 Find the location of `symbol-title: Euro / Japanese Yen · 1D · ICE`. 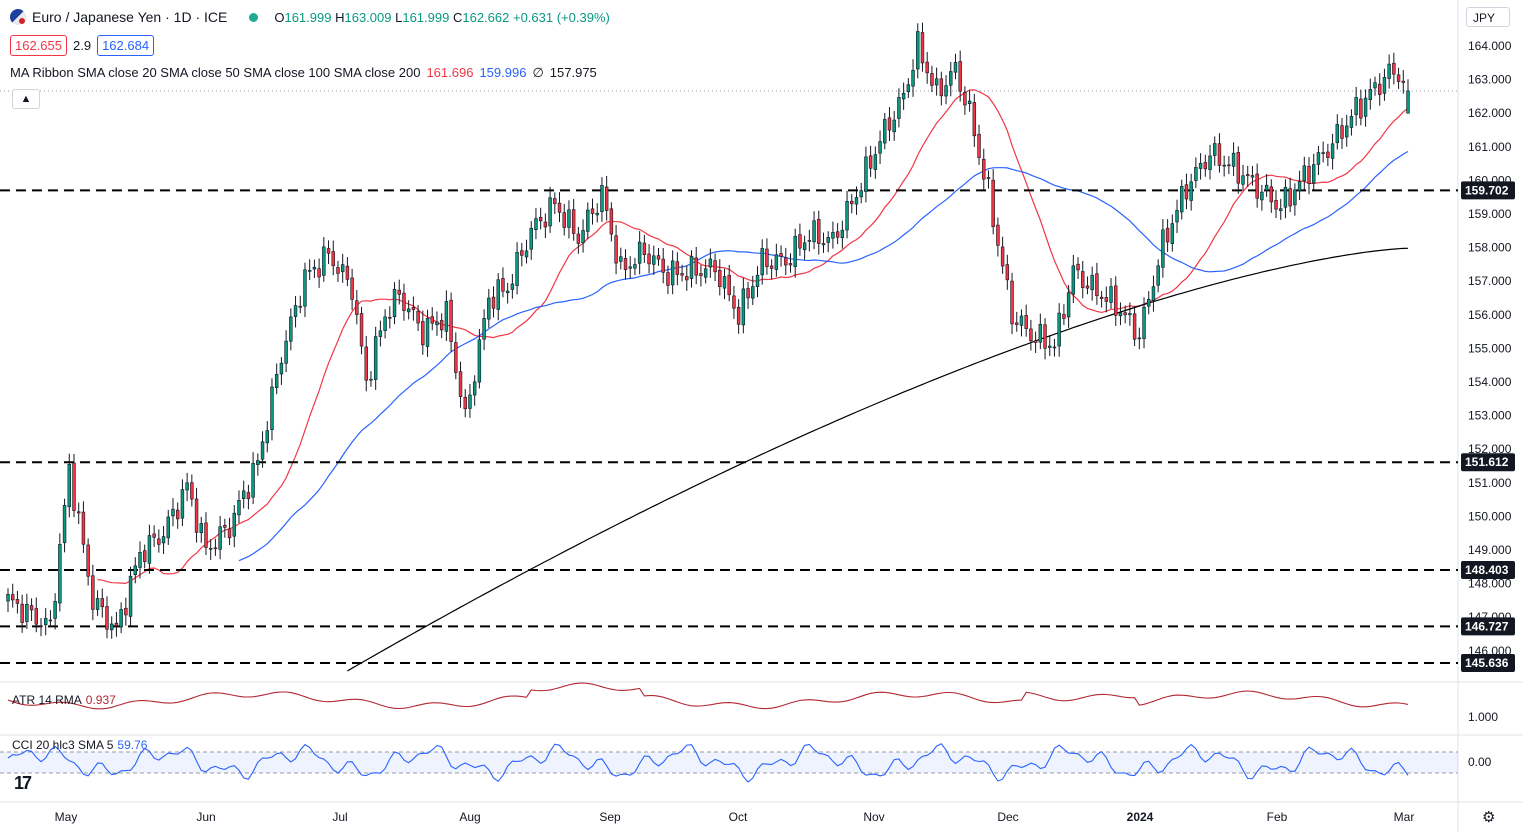

symbol-title: Euro / Japanese Yen · 1D · ICE is located at coordinates (130, 17).